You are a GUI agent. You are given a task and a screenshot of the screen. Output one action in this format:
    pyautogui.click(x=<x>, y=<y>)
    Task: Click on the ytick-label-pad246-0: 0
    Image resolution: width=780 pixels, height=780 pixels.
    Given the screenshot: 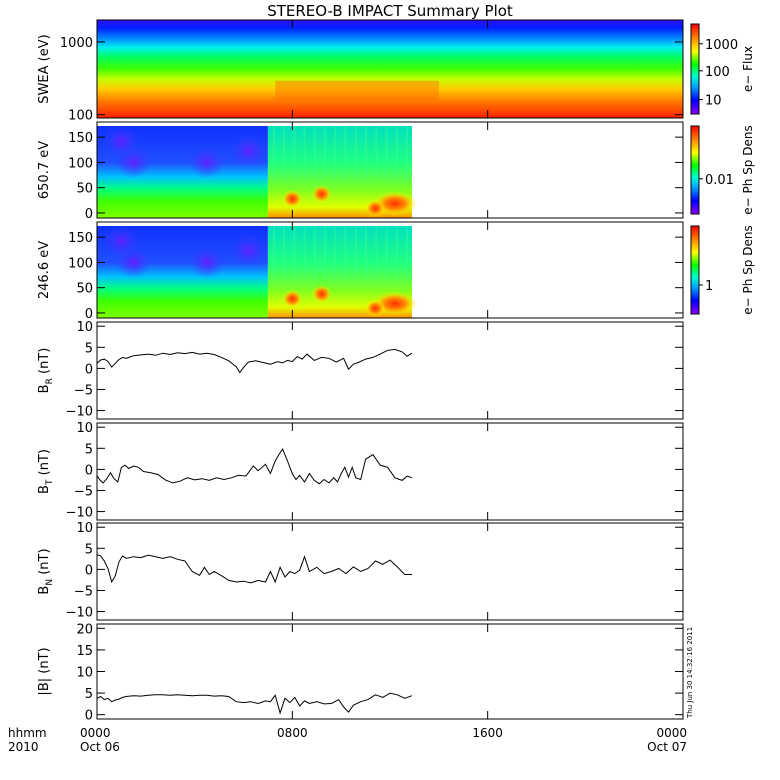 What is the action you would take?
    pyautogui.click(x=89, y=314)
    